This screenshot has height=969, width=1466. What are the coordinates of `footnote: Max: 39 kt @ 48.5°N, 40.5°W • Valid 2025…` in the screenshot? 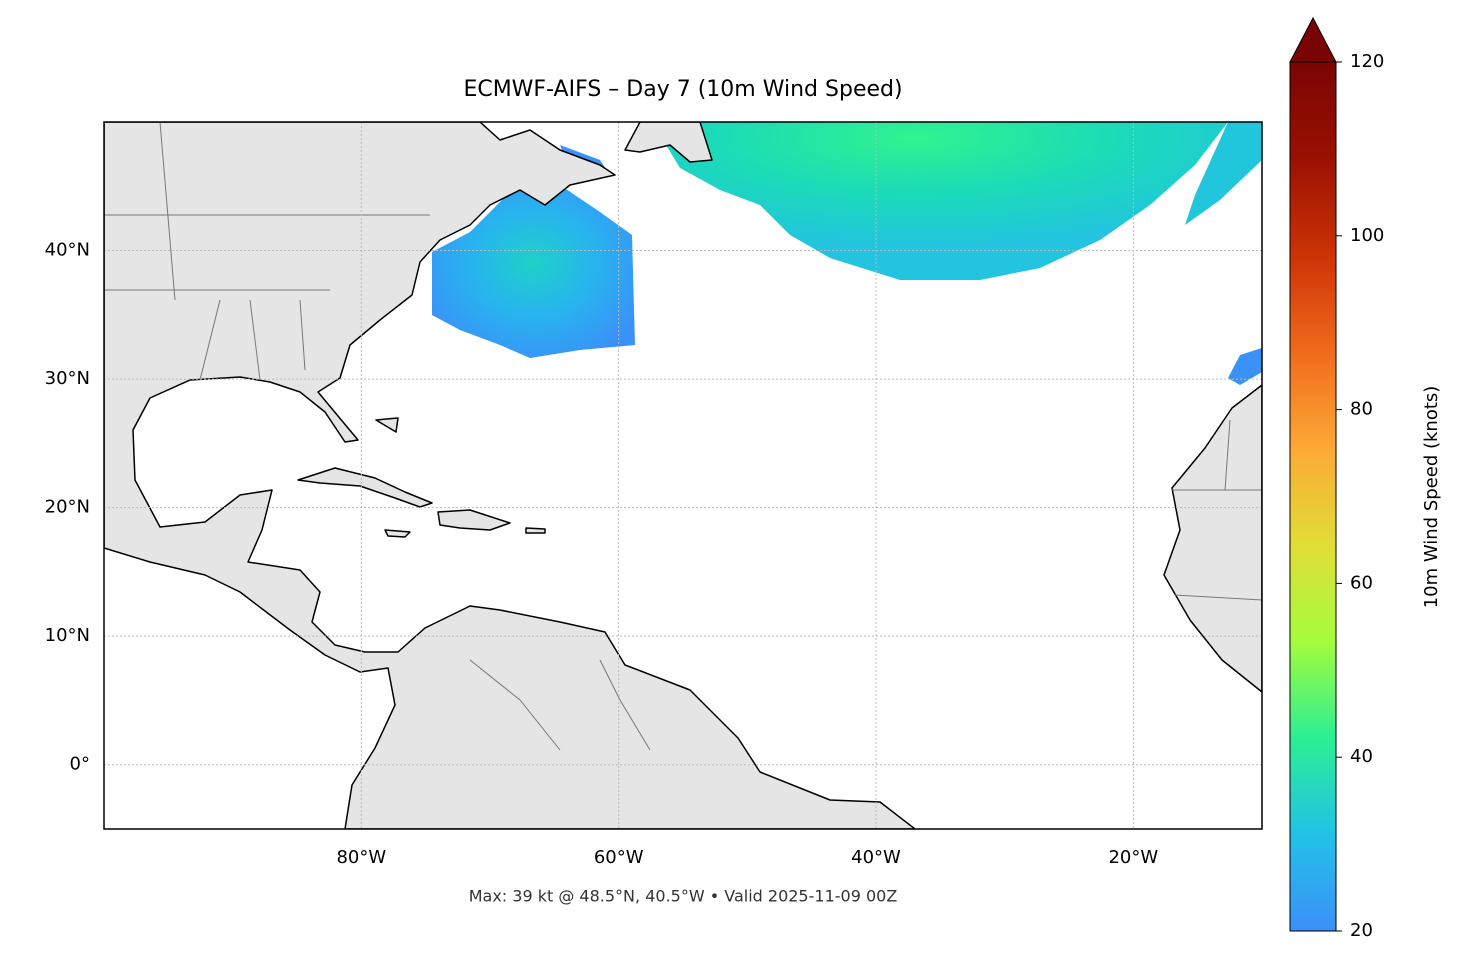 It's located at (683, 896).